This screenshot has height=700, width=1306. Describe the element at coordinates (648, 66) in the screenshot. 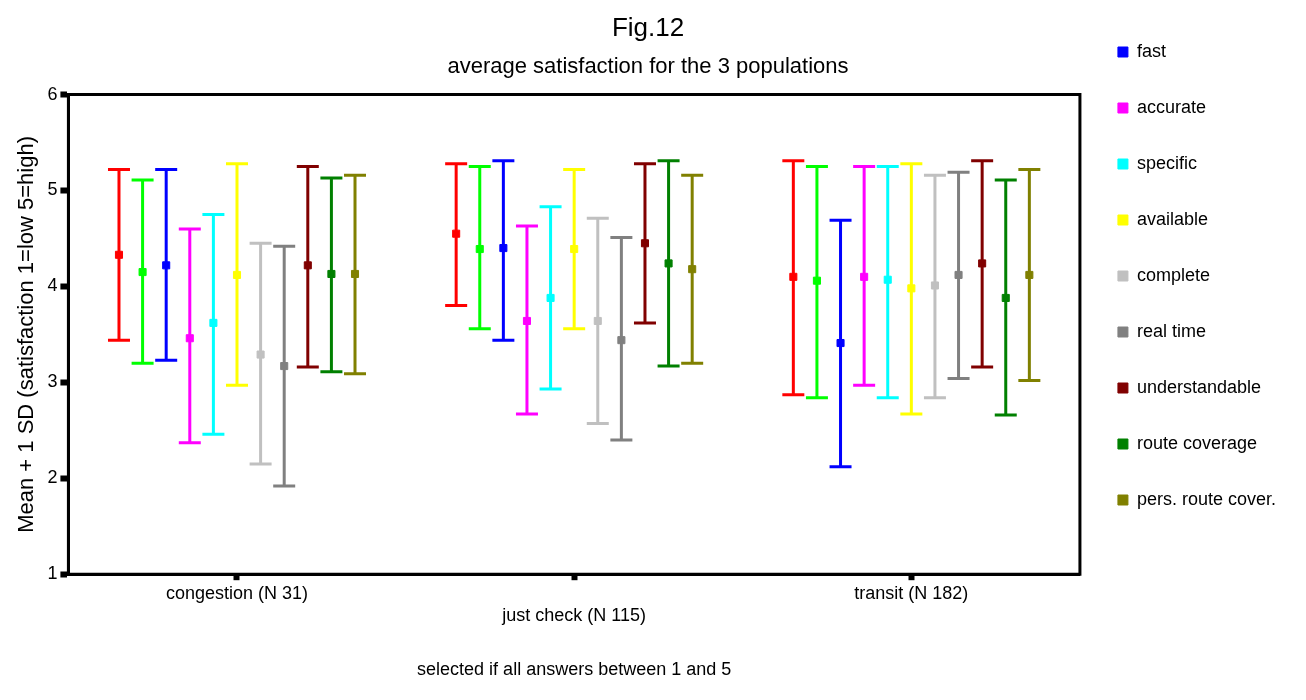

I see `chart-subtitle: average satisfaction for the 3 populations` at that location.